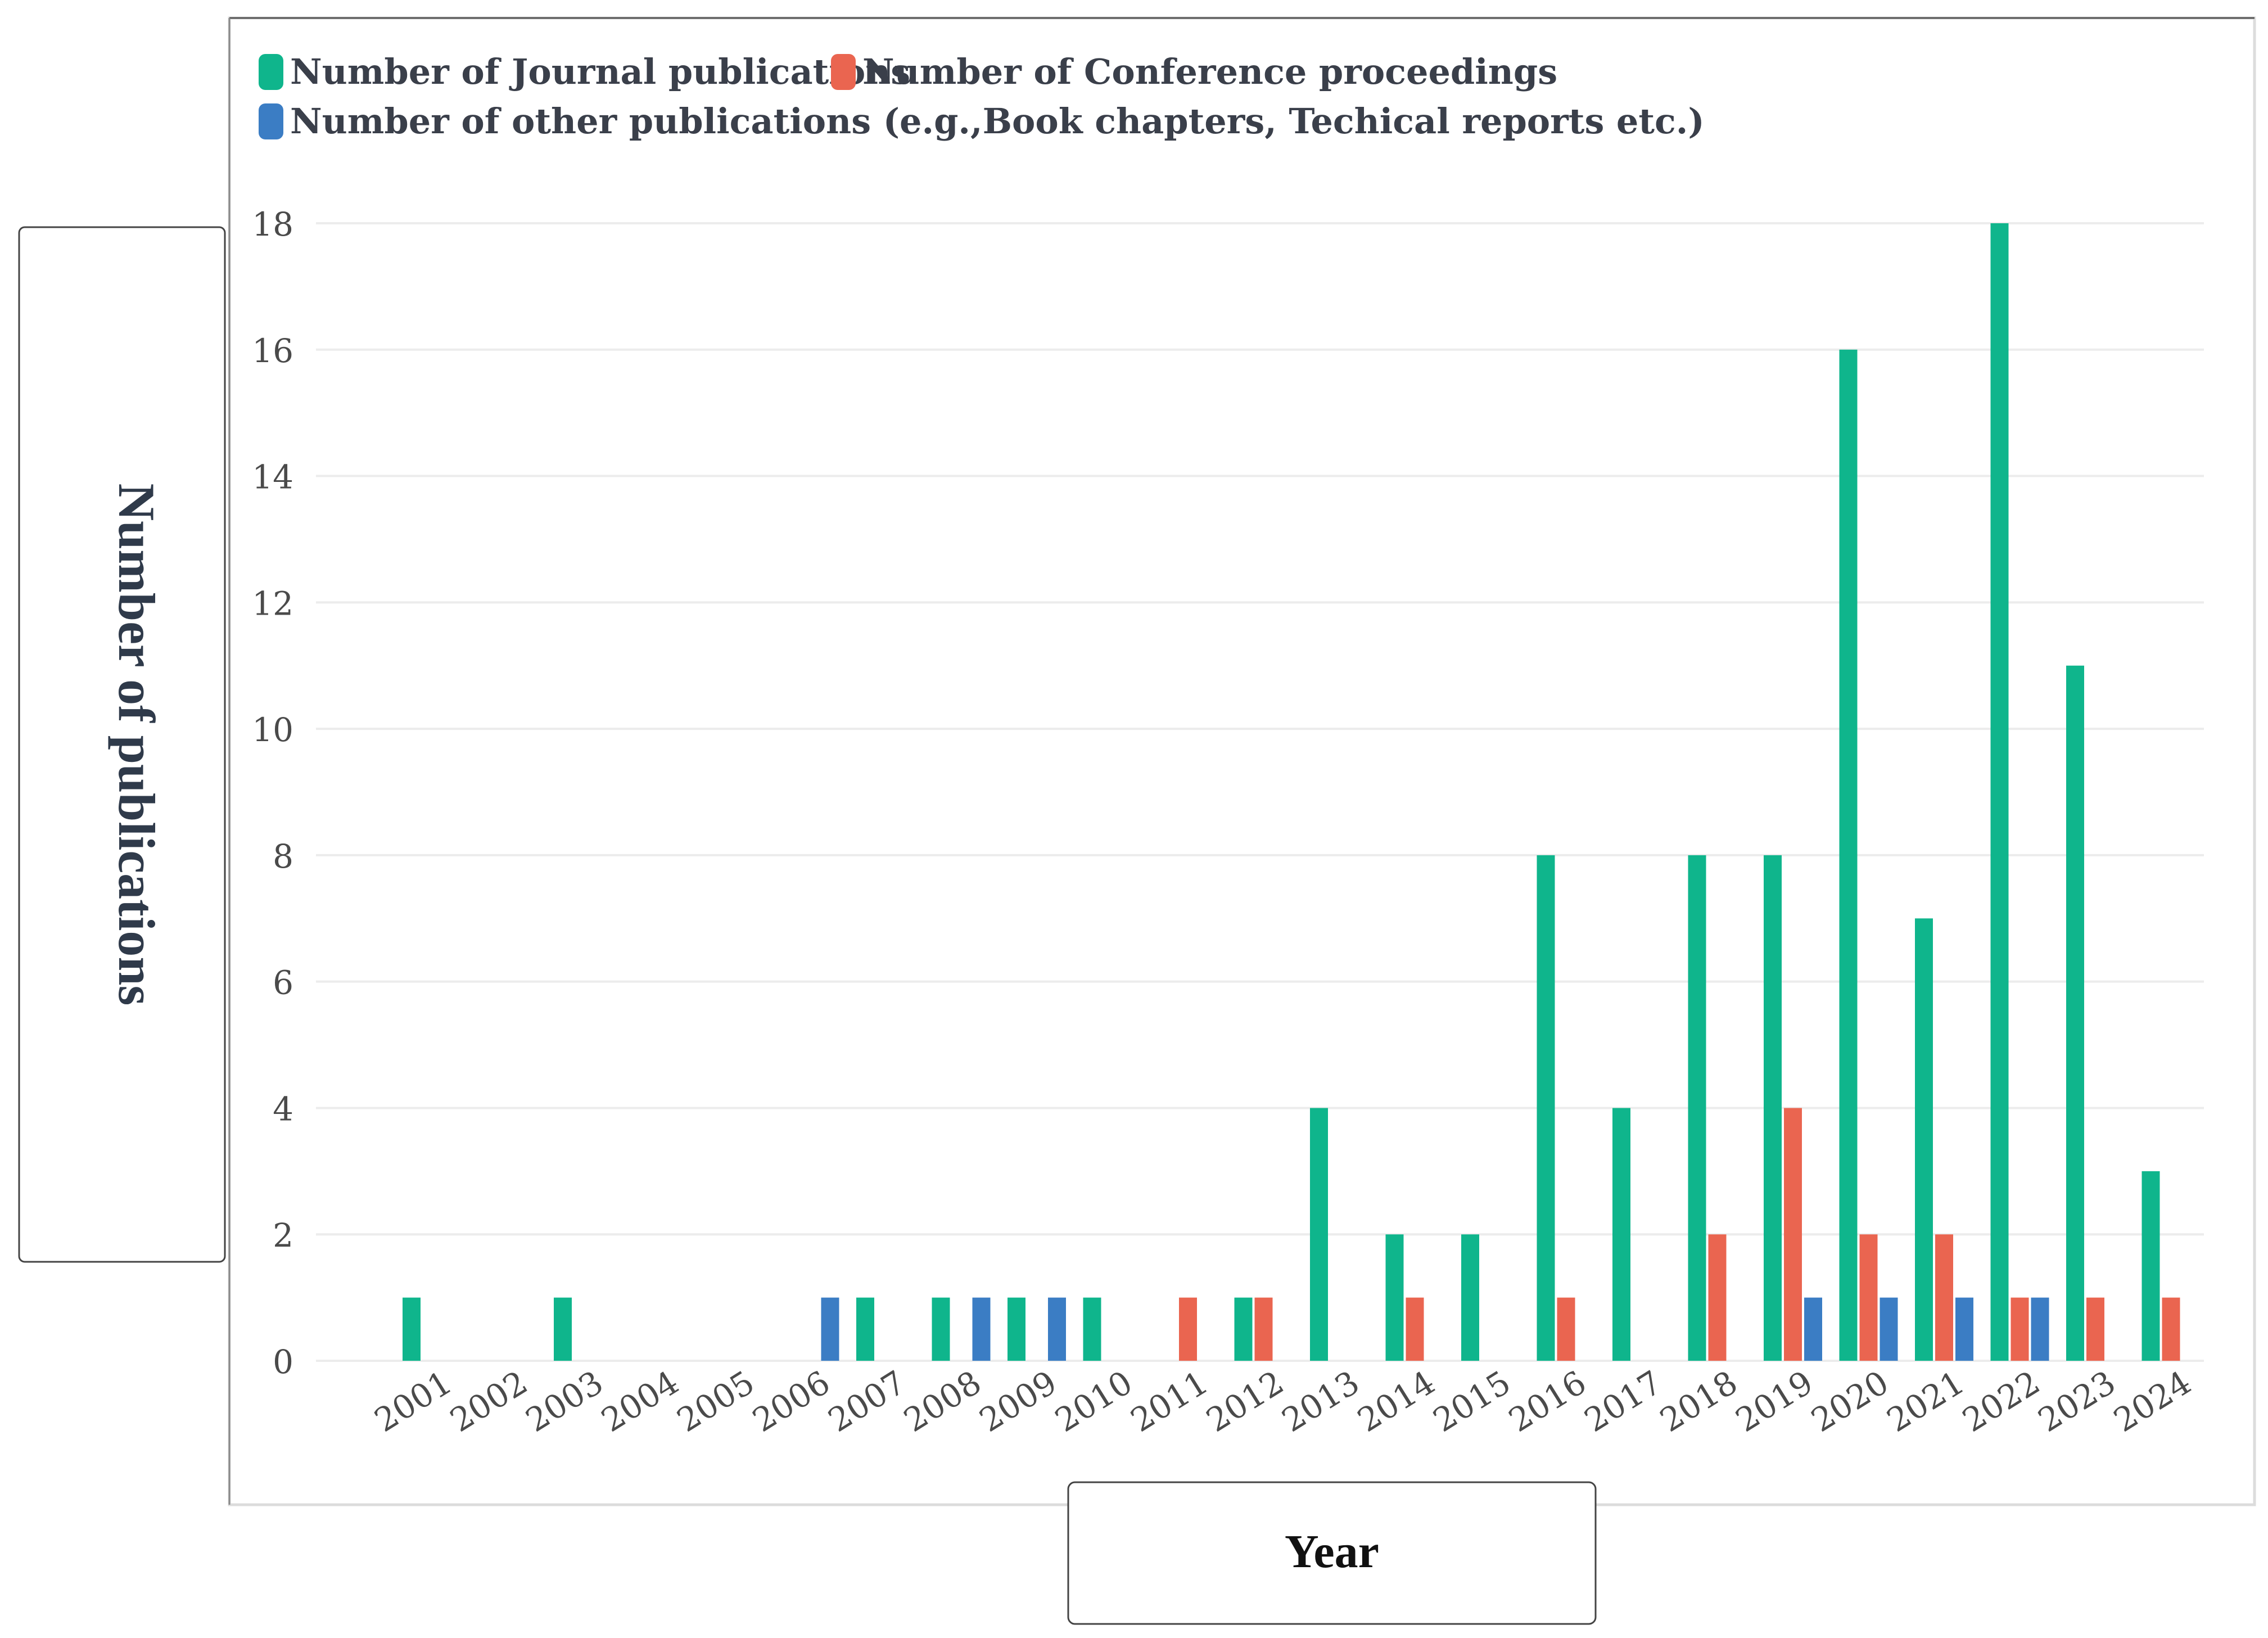 The width and height of the screenshot is (2268, 1638). I want to click on legend-label: Number of Conference proceedings, so click(1210, 71).